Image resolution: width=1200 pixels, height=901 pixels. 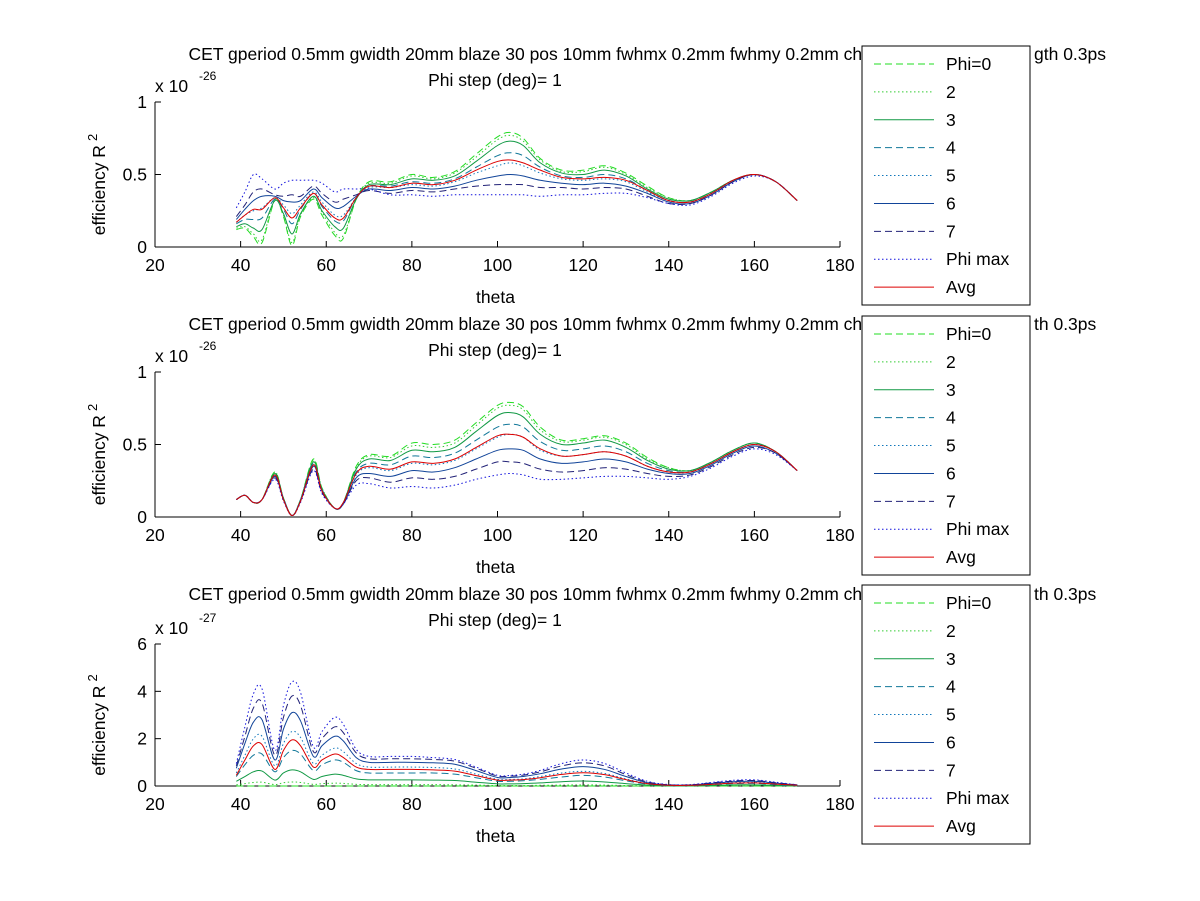 What do you see at coordinates (208, 76) in the screenshot?
I see `y-exponent-power: -26` at bounding box center [208, 76].